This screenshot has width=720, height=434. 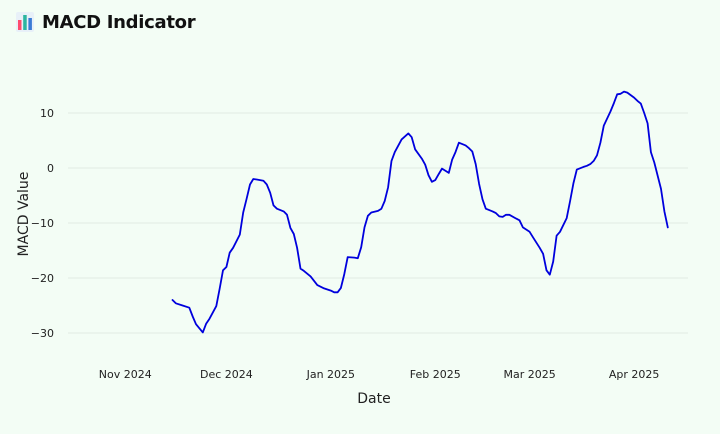 I want to click on x-tick-label: Apr 2025, so click(x=634, y=374).